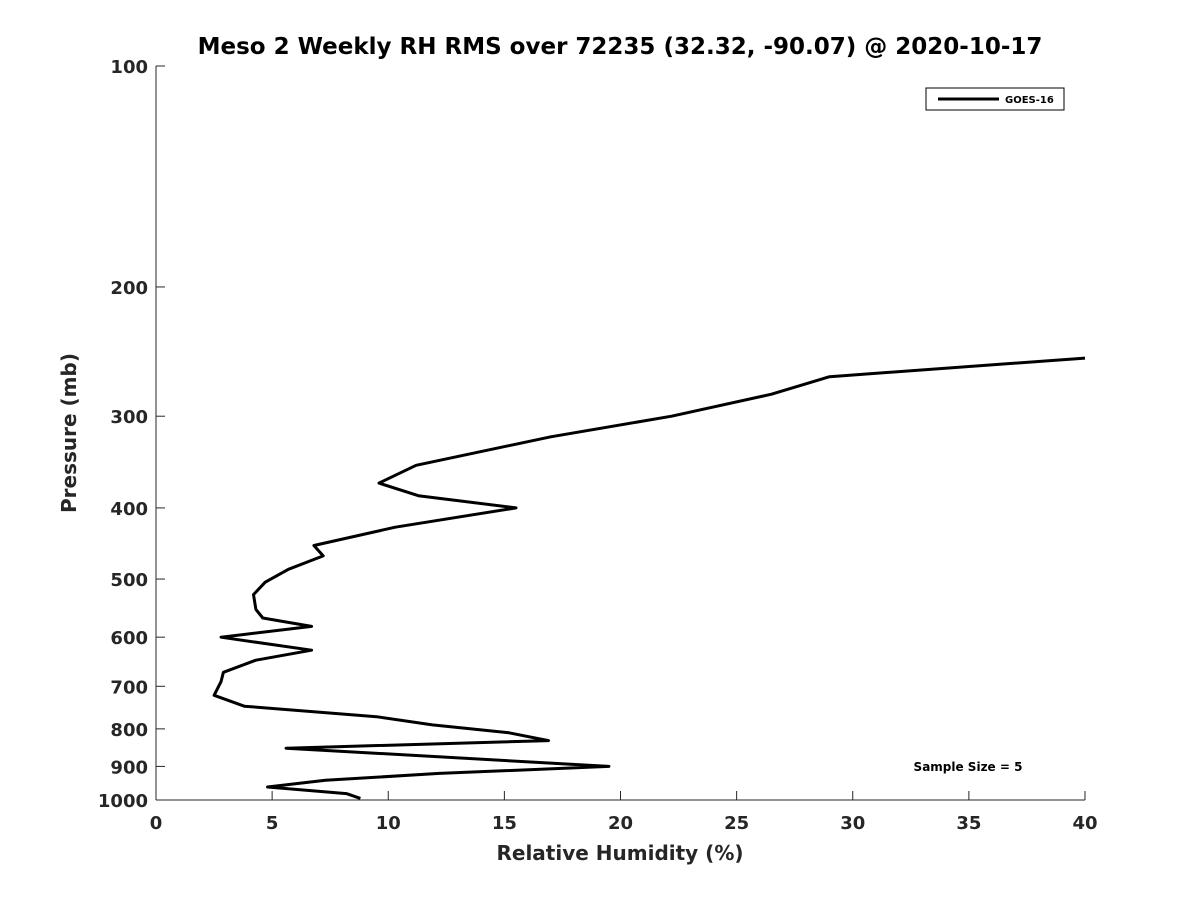 Image resolution: width=1200 pixels, height=900 pixels. Describe the element at coordinates (624, 812) in the screenshot. I see `x-axis-ticks: 0 5 10 15 20 25 30 35 40` at that location.